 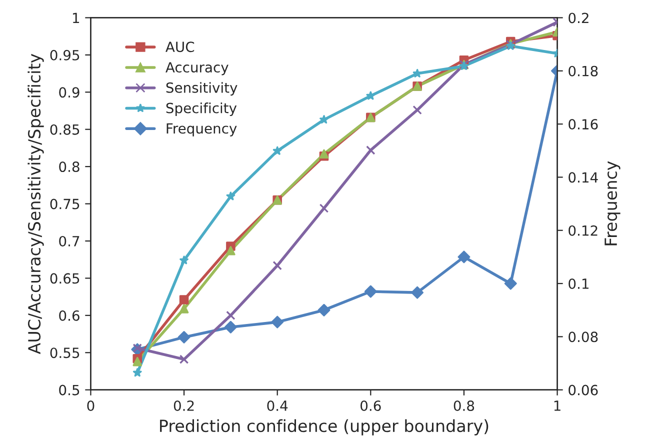 What do you see at coordinates (65, 129) in the screenshot?
I see `y-tick-label: 0.85` at bounding box center [65, 129].